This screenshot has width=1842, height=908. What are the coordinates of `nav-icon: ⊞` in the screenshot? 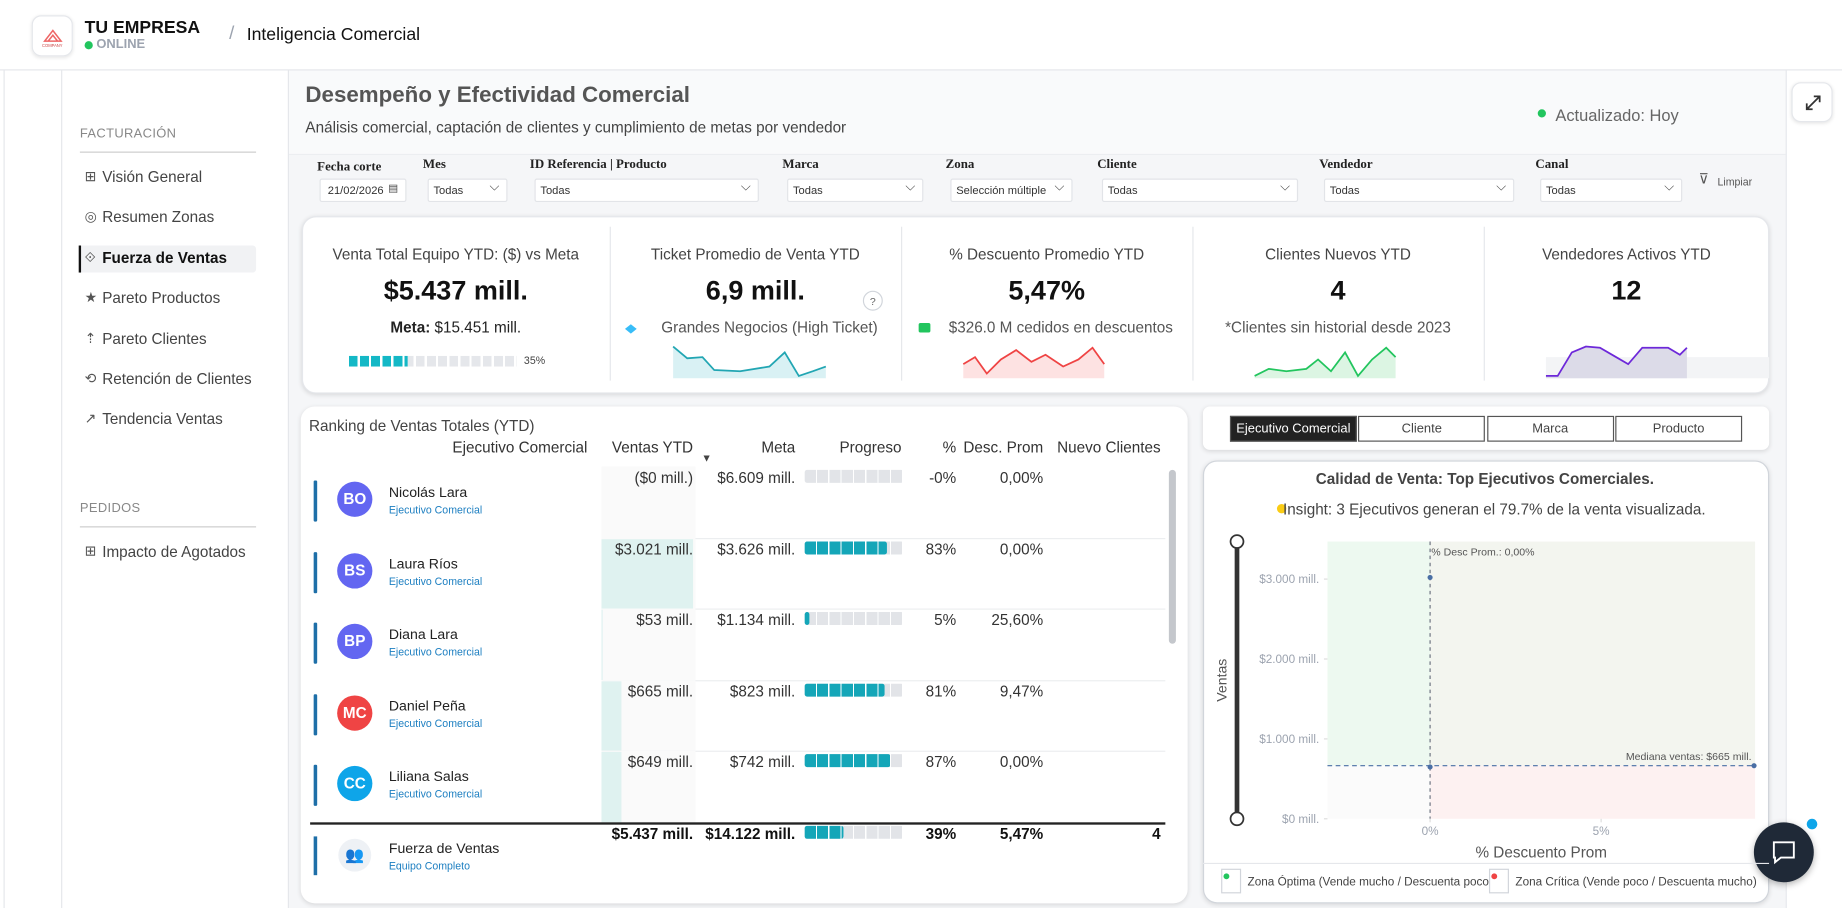 It's located at (90, 551).